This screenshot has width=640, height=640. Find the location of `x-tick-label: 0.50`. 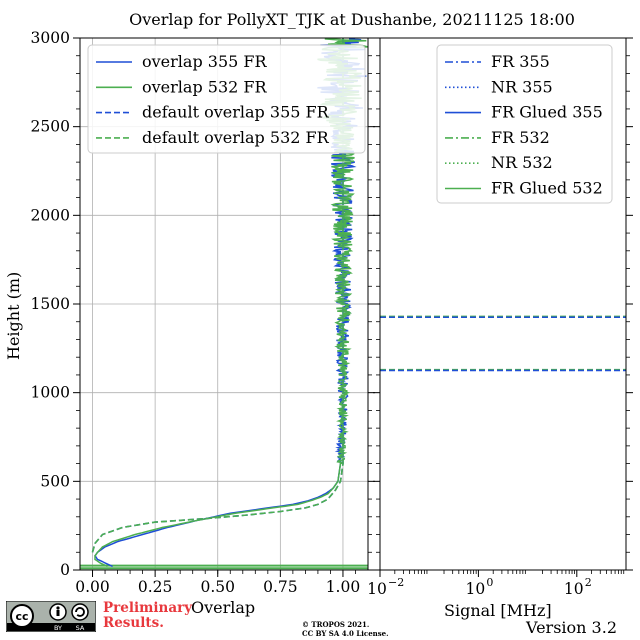

x-tick-label: 0.50 is located at coordinates (217, 587).